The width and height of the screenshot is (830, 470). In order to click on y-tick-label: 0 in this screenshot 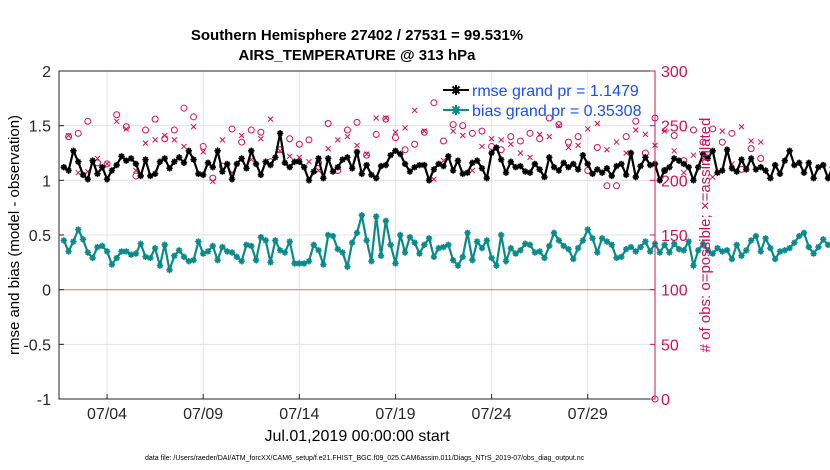, I will do `click(46, 291)`.